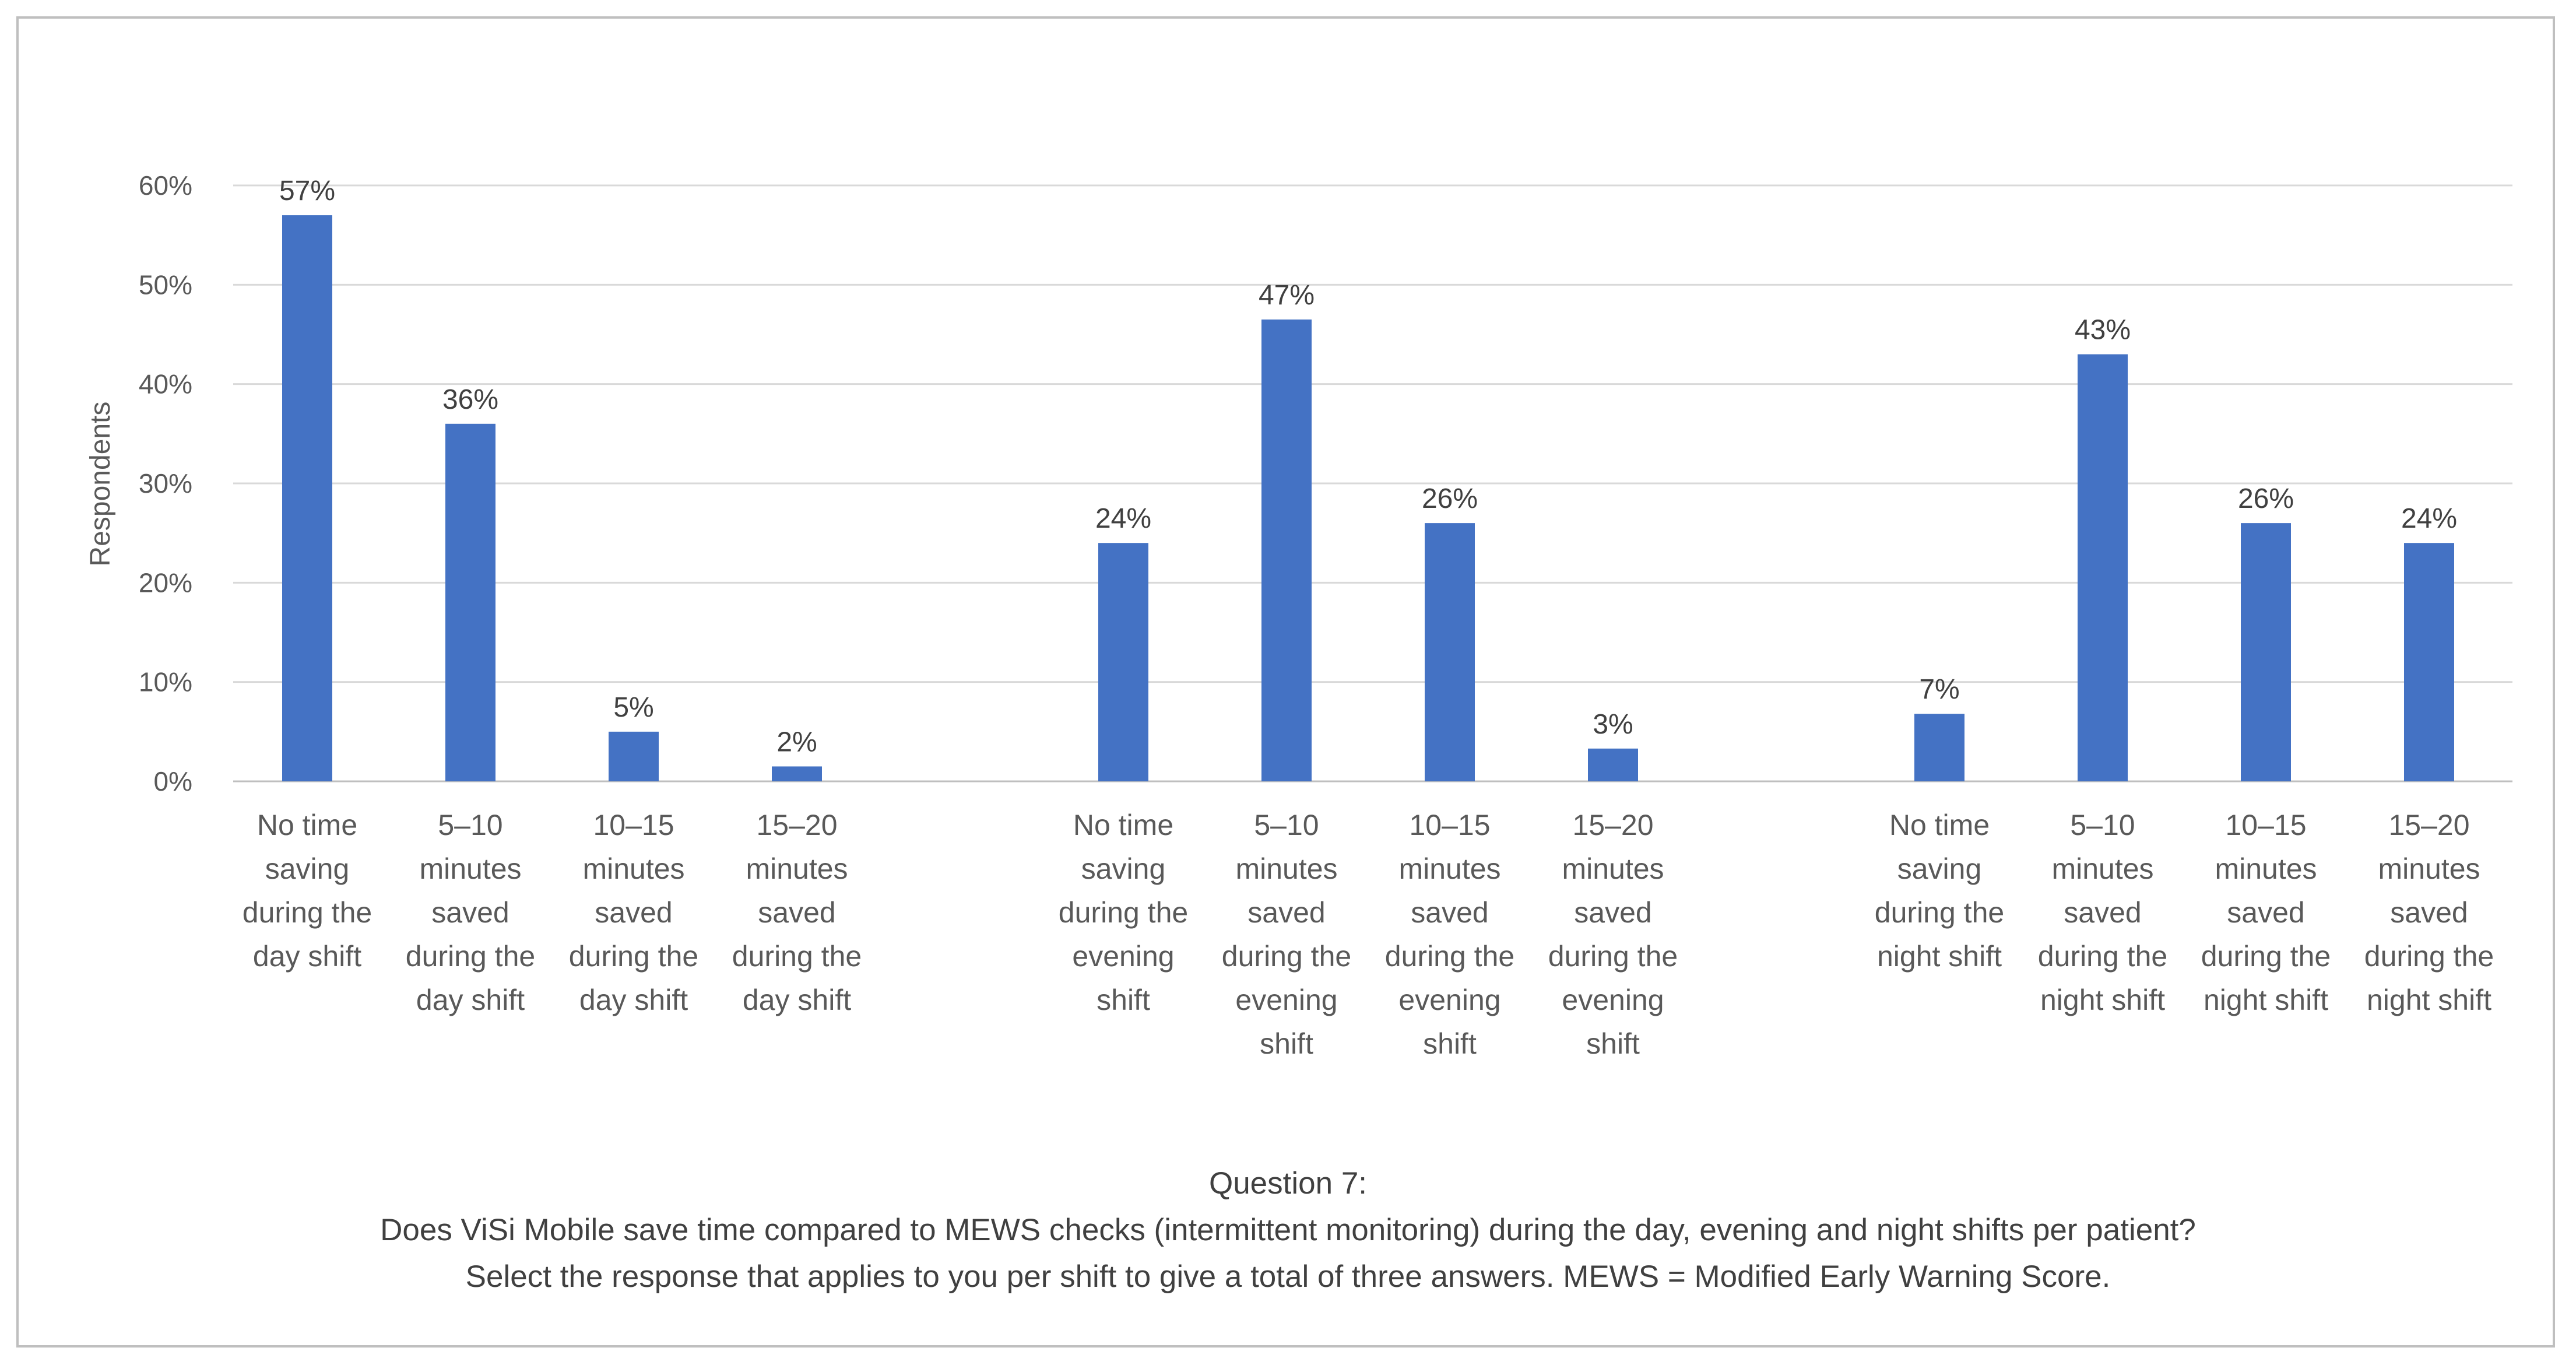  I want to click on data-label: 36%, so click(470, 399).